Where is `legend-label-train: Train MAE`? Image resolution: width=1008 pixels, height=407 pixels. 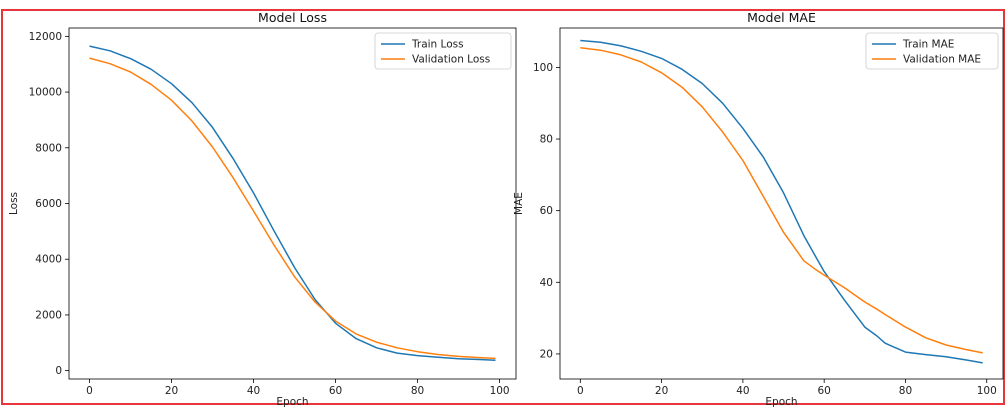 legend-label-train: Train MAE is located at coordinates (928, 45).